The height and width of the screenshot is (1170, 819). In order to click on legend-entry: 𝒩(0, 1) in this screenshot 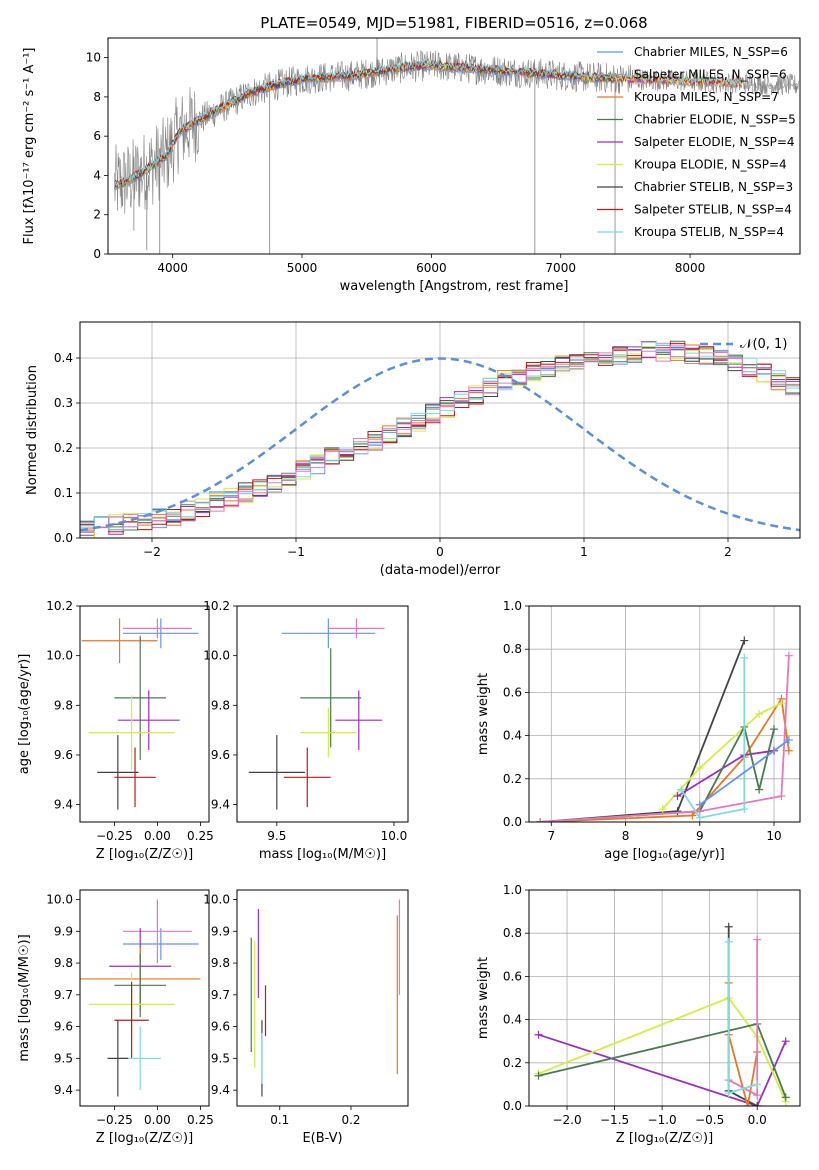, I will do `click(763, 344)`.